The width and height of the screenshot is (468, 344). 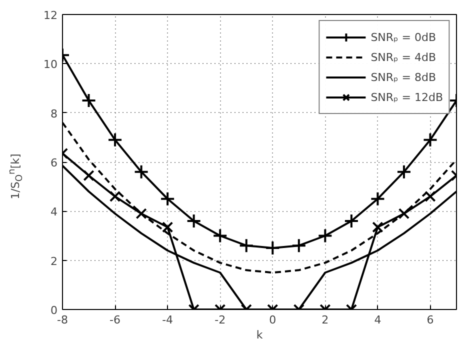 What do you see at coordinates (54, 113) in the screenshot?
I see `y-tick-label: 8` at bounding box center [54, 113].